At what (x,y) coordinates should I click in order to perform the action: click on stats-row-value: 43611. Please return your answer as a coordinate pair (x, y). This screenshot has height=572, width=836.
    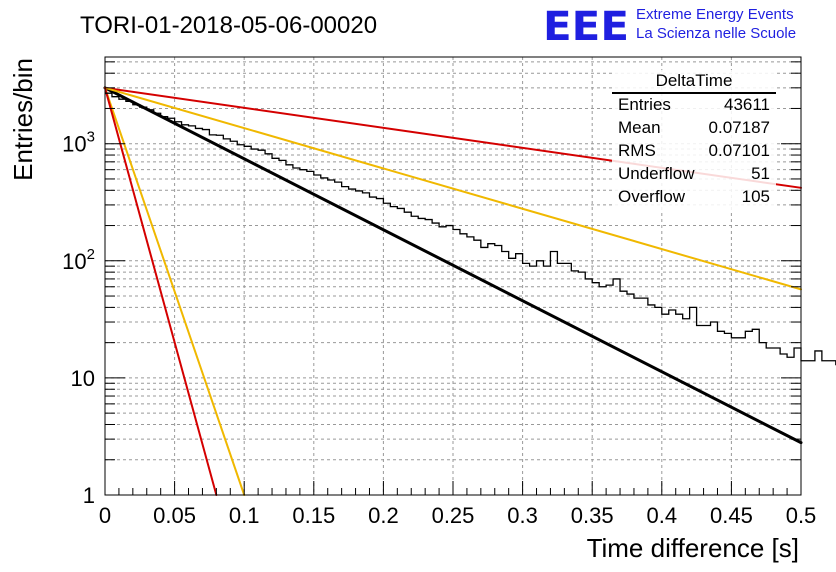
    Looking at the image, I should click on (747, 104).